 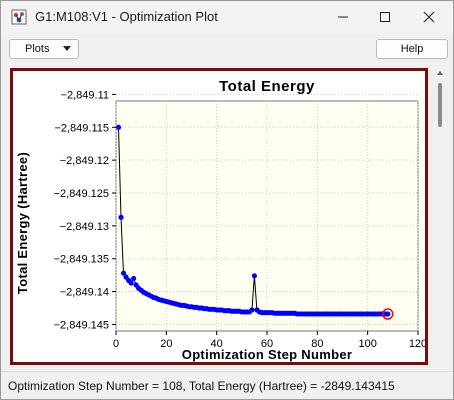 I want to click on x-tick-label: 0, so click(x=116, y=344).